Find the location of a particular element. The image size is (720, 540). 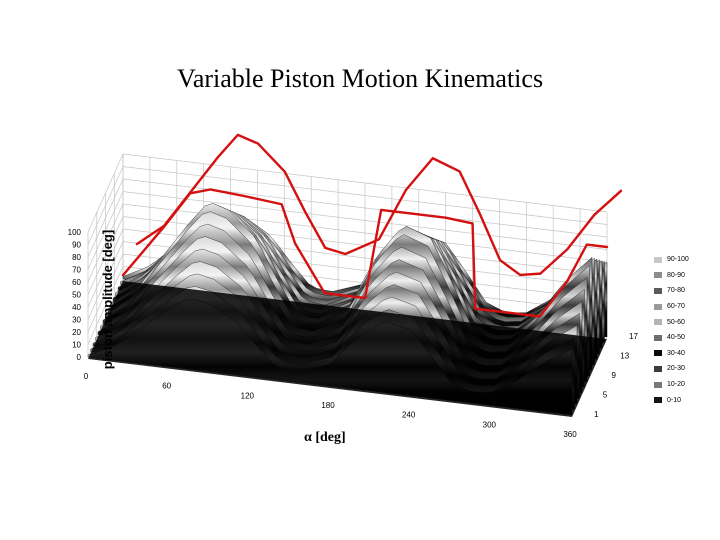

depth-tick-label: 17 is located at coordinates (633, 336).